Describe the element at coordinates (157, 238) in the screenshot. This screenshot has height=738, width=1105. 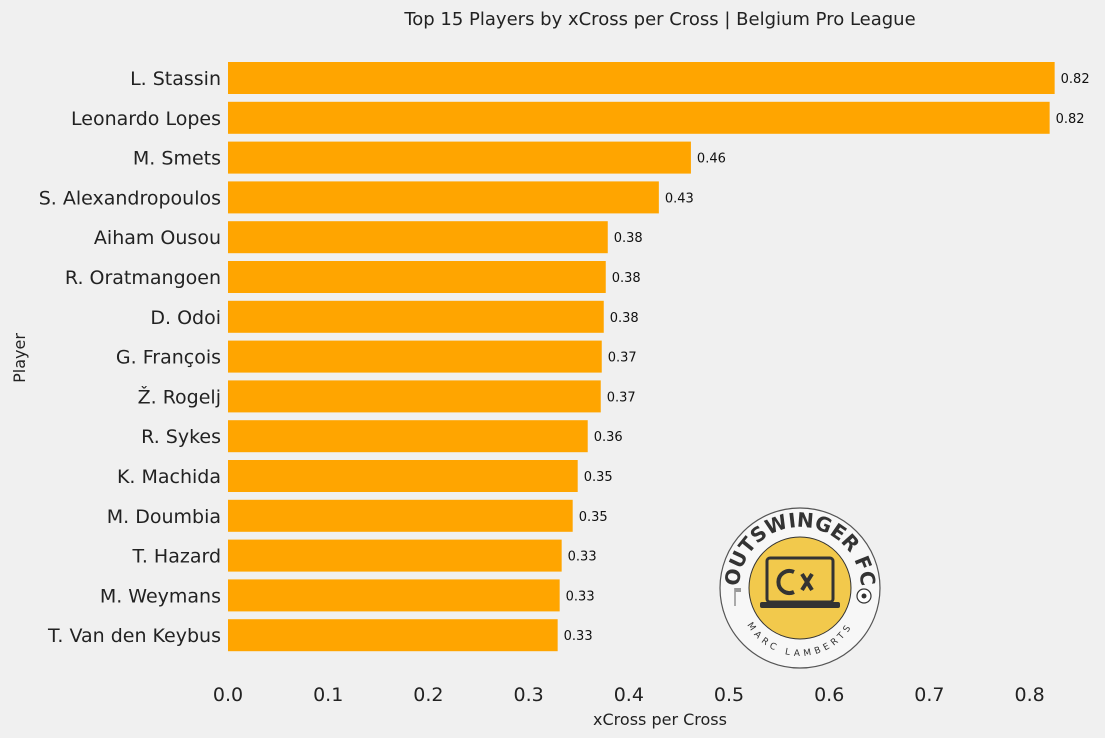
I see `category-label: Aiham Ousou` at that location.